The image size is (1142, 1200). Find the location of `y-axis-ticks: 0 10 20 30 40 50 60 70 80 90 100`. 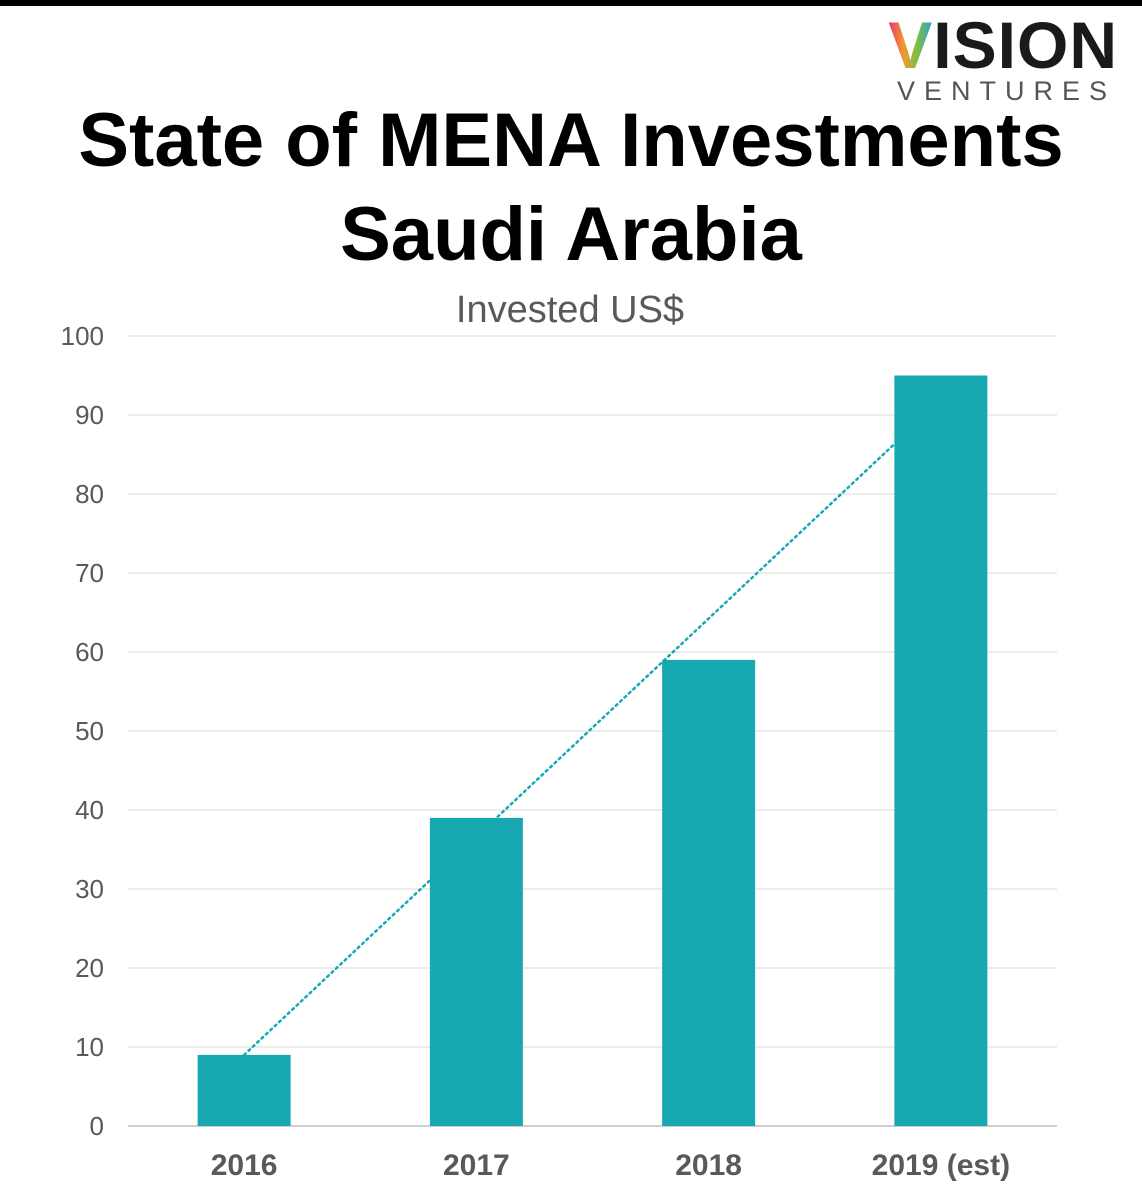

y-axis-ticks: 0 10 20 30 40 50 60 70 80 90 100 is located at coordinates (82, 731).